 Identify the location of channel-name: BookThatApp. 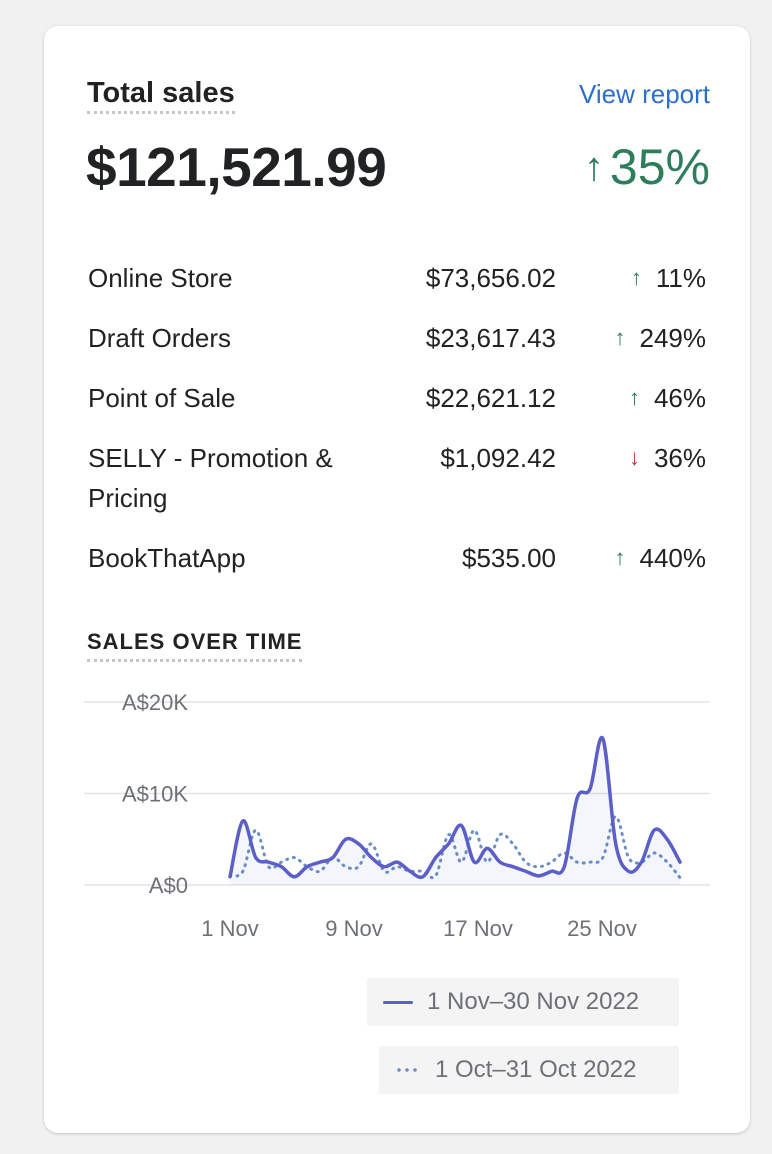
(167, 558).